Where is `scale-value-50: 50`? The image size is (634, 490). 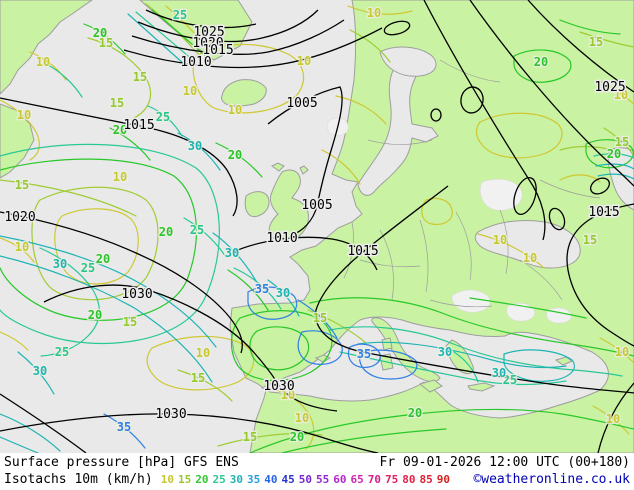
scale-value-50: 50 is located at coordinates (305, 479).